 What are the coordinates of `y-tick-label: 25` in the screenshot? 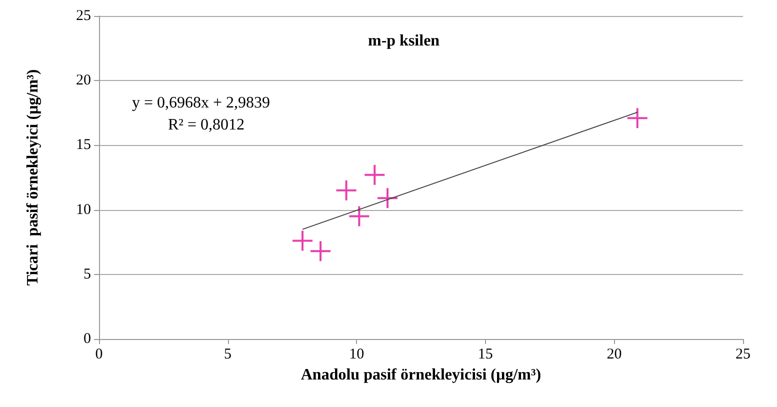 It's located at (83, 16).